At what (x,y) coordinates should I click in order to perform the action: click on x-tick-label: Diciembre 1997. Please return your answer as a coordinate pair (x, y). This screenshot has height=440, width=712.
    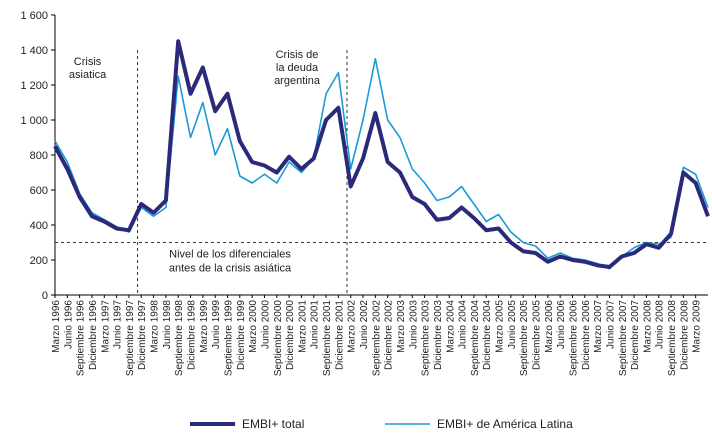
    Looking at the image, I should click on (142, 335).